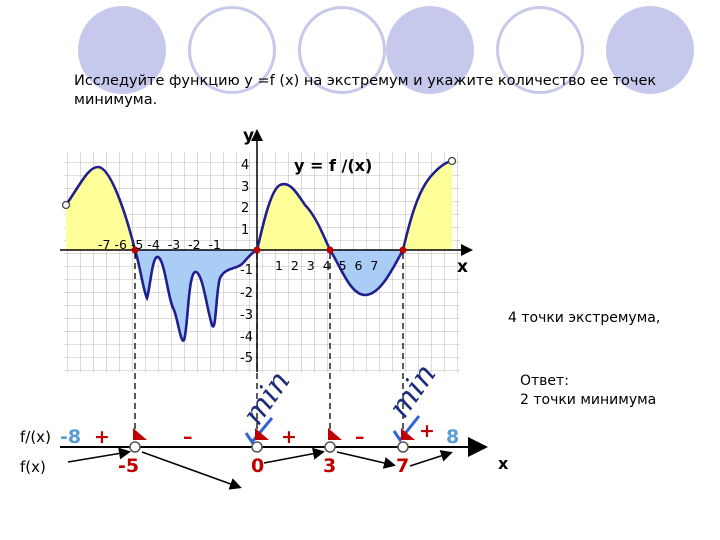 Image resolution: width=720 pixels, height=540 pixels. What do you see at coordinates (503, 463) in the screenshot?
I see `sign-chart-axis-label: x` at bounding box center [503, 463].